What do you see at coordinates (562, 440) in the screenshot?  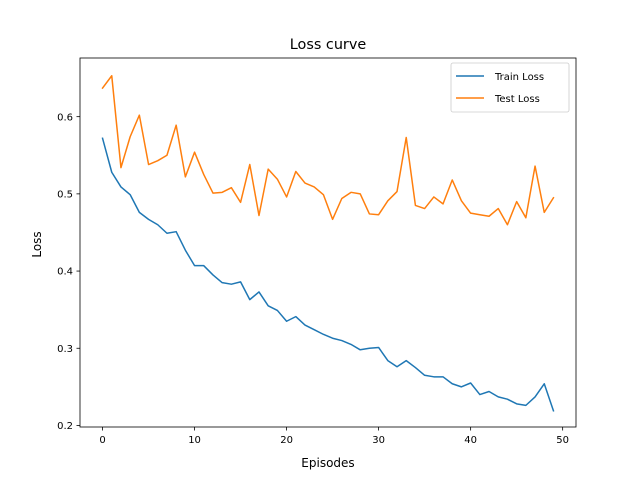 I see `x-tick-label: 50` at bounding box center [562, 440].